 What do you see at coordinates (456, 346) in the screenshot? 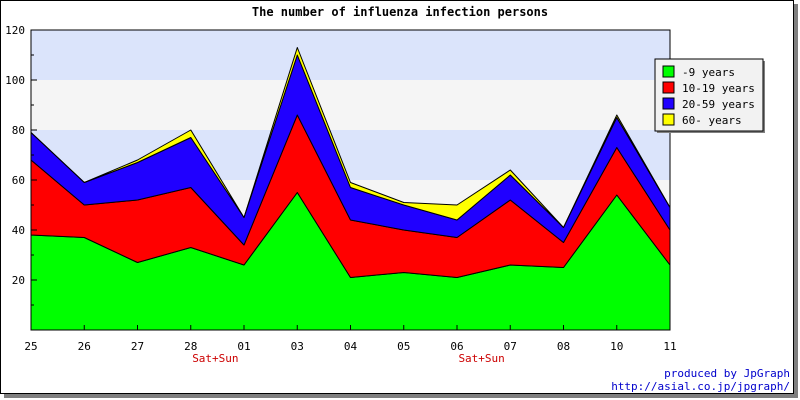
I see `x-tick-label: 06` at bounding box center [456, 346].